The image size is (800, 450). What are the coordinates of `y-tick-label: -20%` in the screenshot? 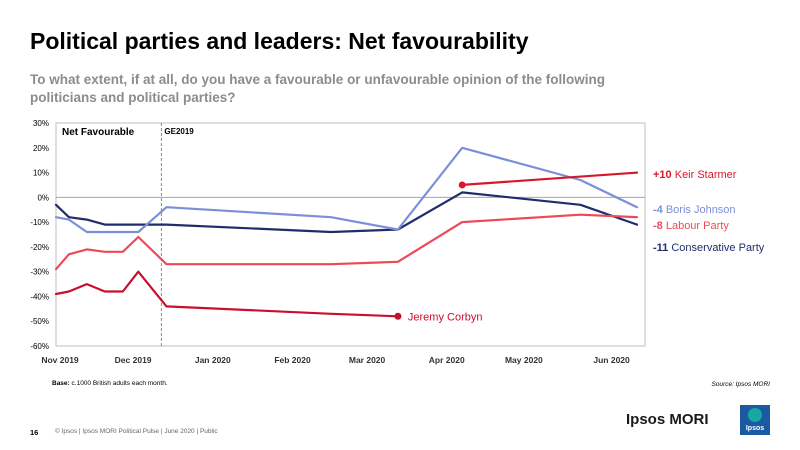 It's located at (39, 247).